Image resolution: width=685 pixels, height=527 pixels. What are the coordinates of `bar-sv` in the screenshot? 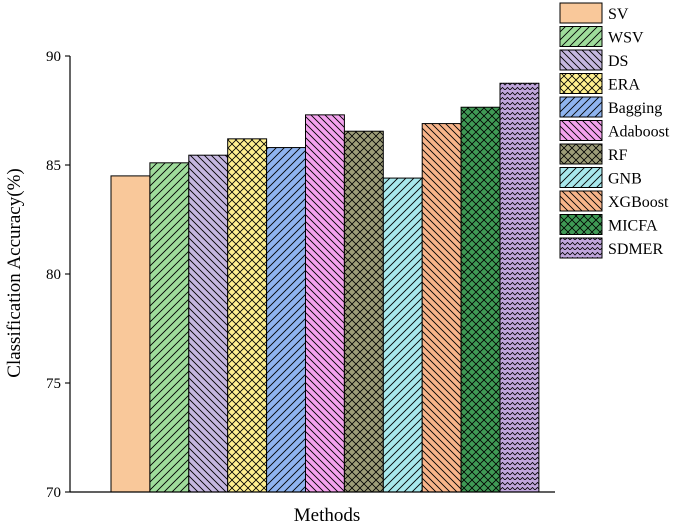 It's located at (130, 334).